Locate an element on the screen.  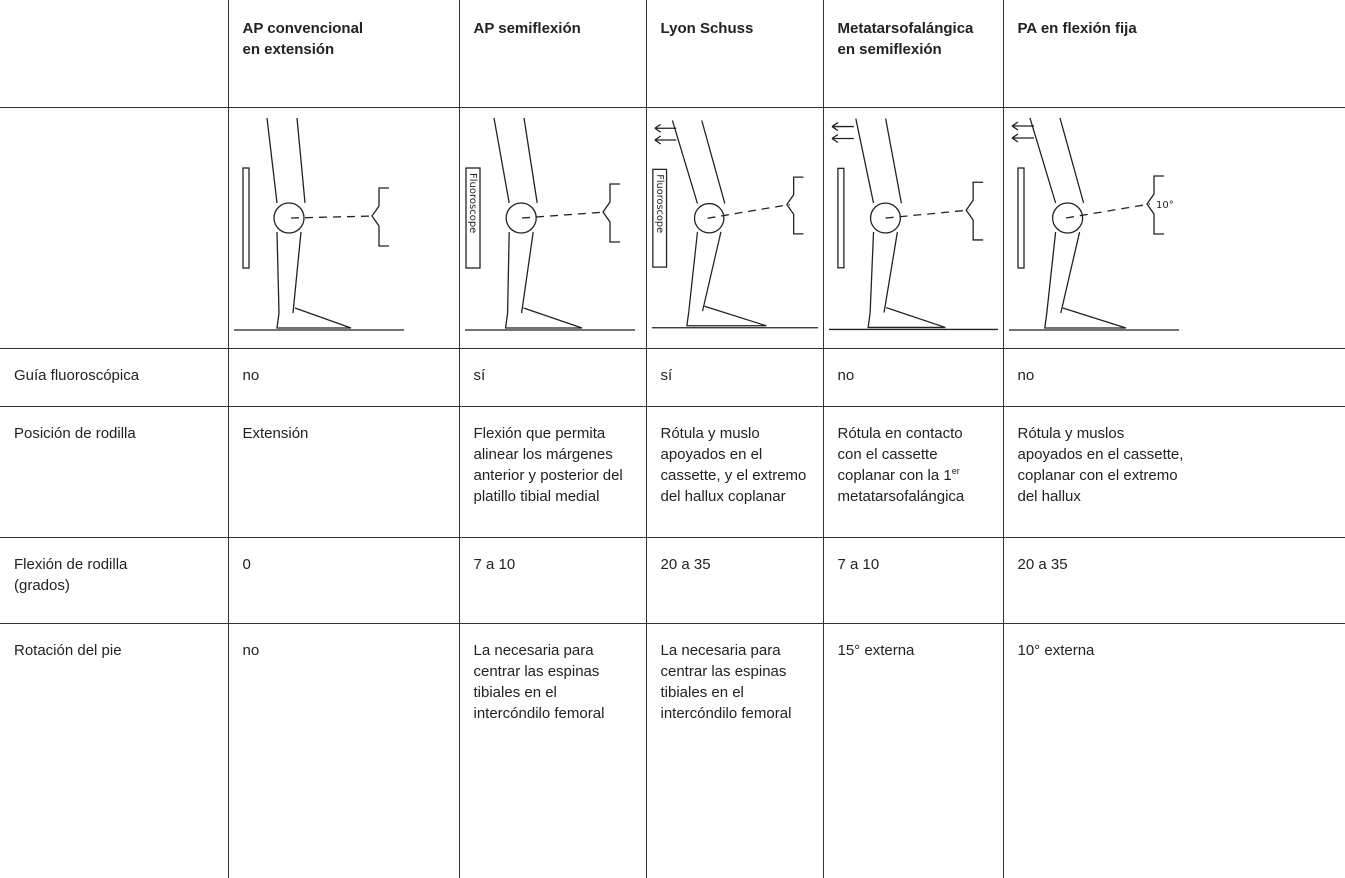
knee-illustration is located at coordinates (318, 224).